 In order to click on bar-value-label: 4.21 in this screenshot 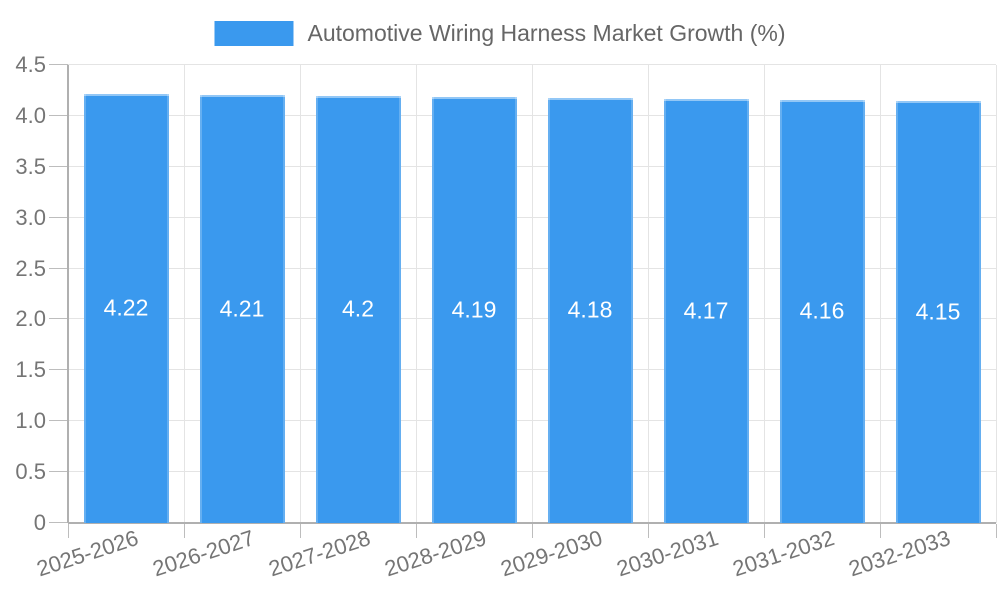, I will do `click(242, 308)`.